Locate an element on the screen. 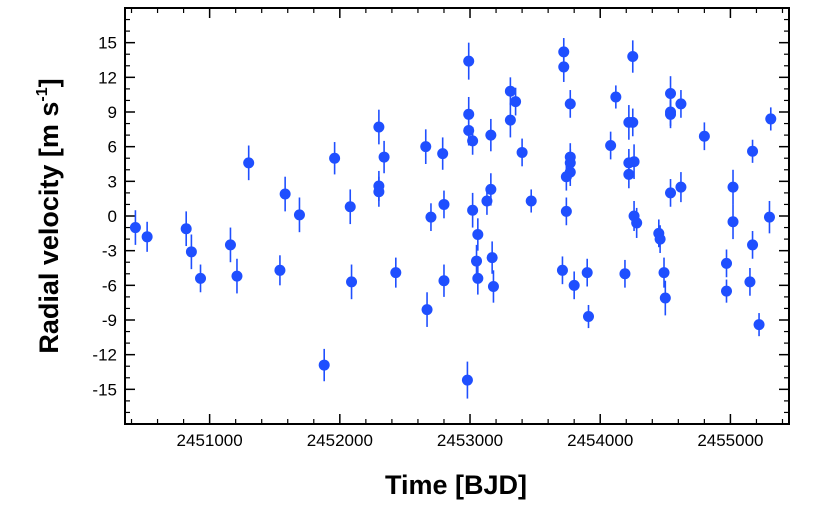 This screenshot has width=830, height=518. y-tick-label: -6 is located at coordinates (109, 285).